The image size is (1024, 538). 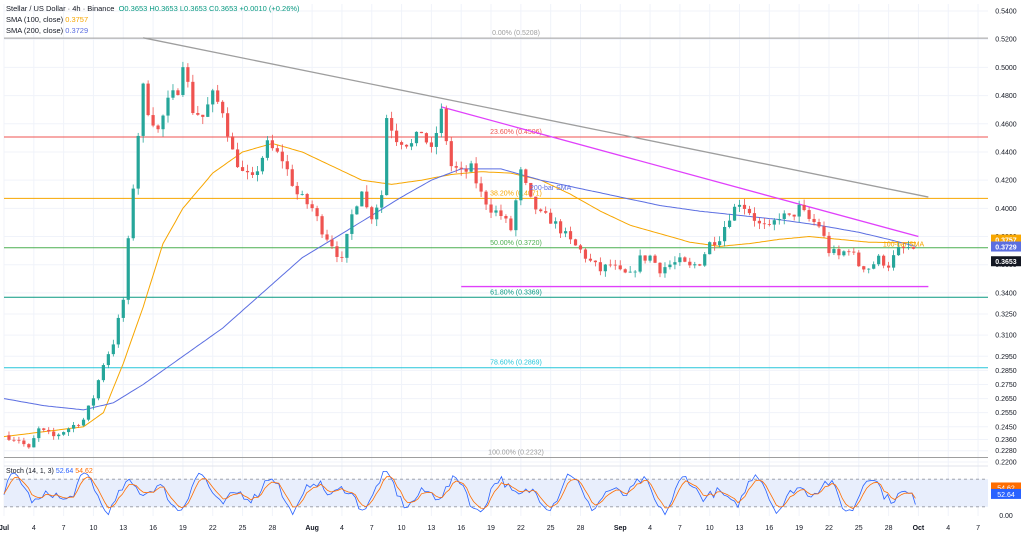 I want to click on fib-label: 100.00% (0.2232), so click(x=516, y=452).